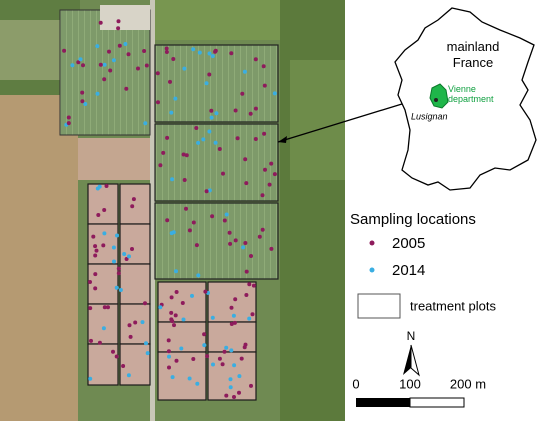 The image size is (550, 421). What do you see at coordinates (372, 270) in the screenshot?
I see `legend-marker` at bounding box center [372, 270].